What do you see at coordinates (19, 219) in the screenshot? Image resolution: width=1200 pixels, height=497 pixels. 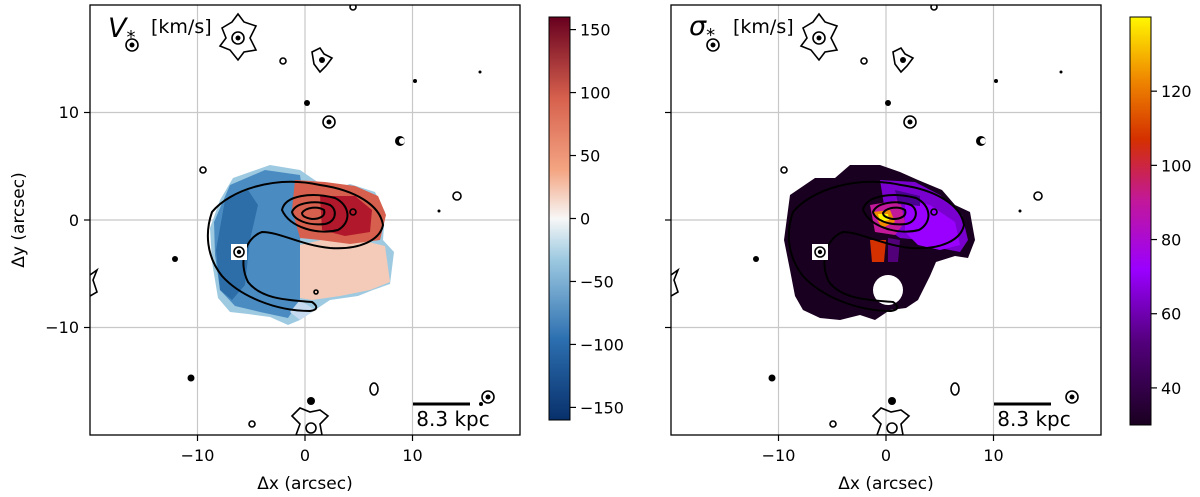 I see `panel1-ylabel: Δy (arcsec)` at bounding box center [19, 219].